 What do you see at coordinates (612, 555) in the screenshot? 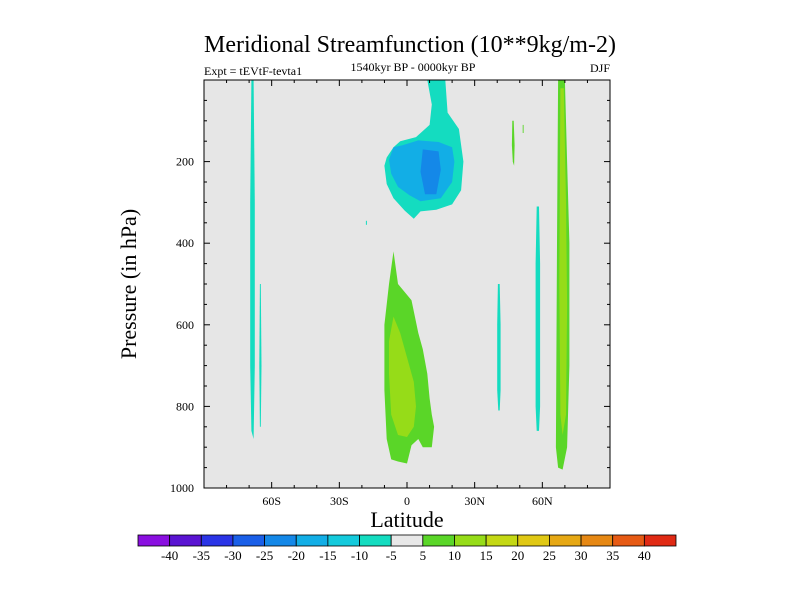
I see `colorbar-label: 35` at bounding box center [612, 555].